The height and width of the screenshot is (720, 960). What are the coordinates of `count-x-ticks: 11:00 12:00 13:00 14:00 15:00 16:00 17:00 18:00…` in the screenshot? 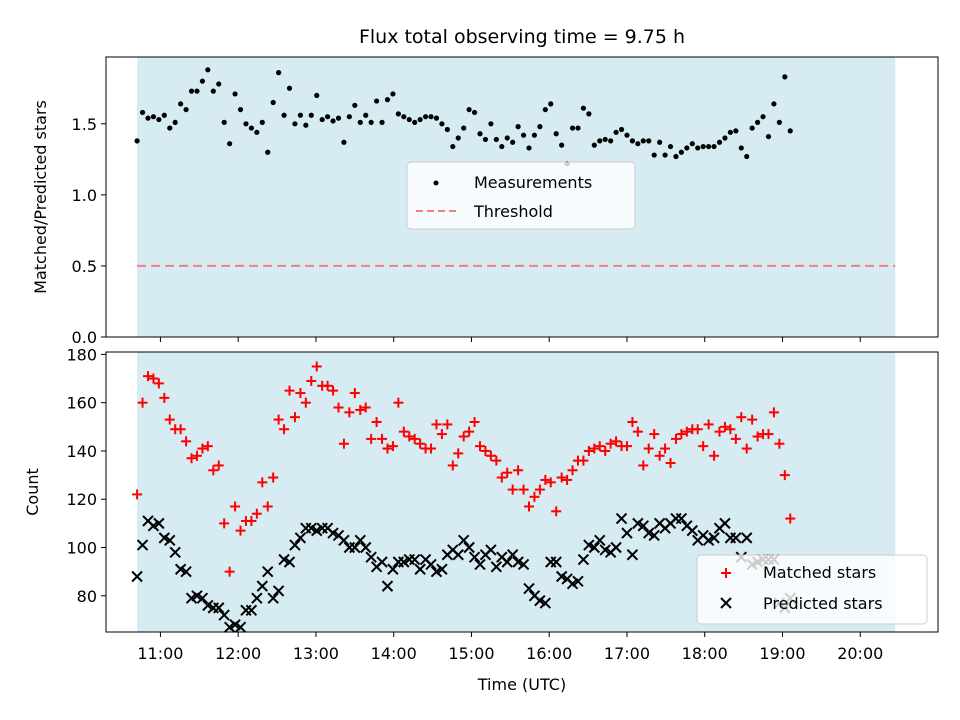 It's located at (510, 647).